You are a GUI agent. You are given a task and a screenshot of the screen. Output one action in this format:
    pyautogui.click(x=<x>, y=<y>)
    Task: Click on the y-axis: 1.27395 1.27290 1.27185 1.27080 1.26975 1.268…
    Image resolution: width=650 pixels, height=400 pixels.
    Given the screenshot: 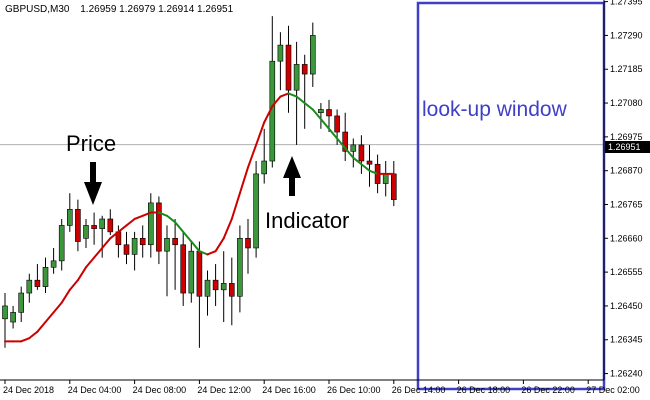 What is the action you would take?
    pyautogui.click(x=623, y=189)
    